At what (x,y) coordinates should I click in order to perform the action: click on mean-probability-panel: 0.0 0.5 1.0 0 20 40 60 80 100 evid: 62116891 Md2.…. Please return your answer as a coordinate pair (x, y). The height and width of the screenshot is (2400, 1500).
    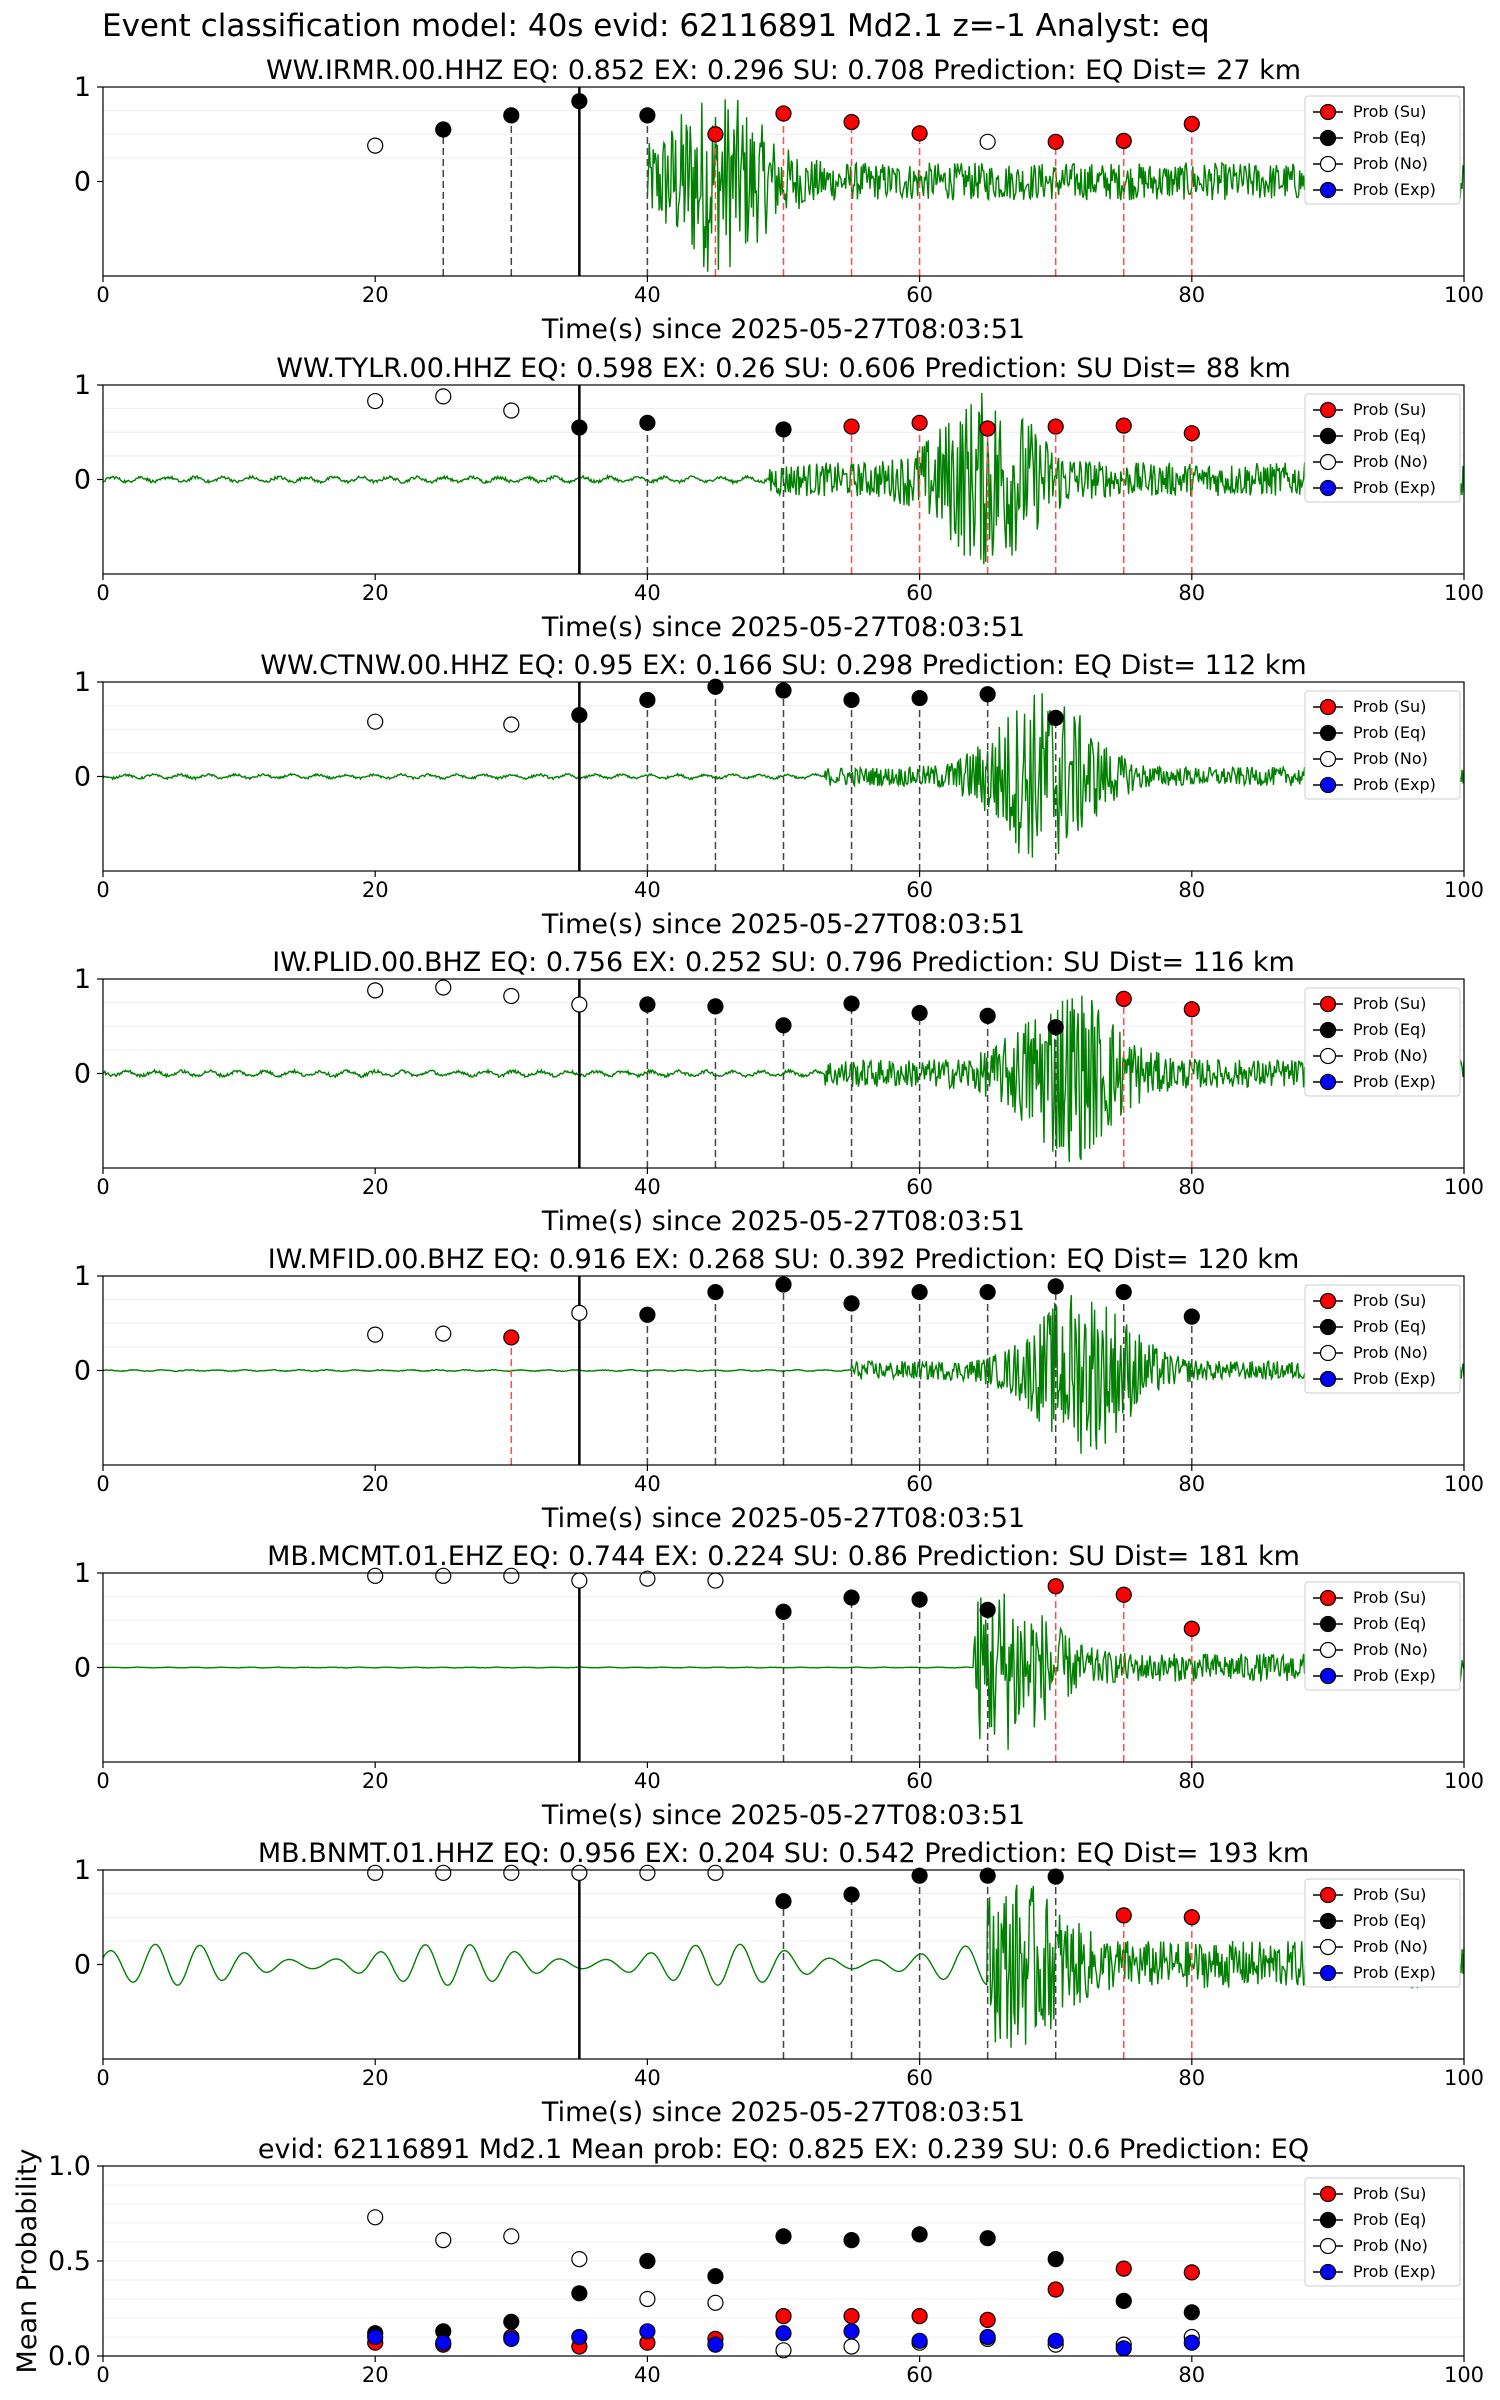
    Looking at the image, I should click on (748, 2260).